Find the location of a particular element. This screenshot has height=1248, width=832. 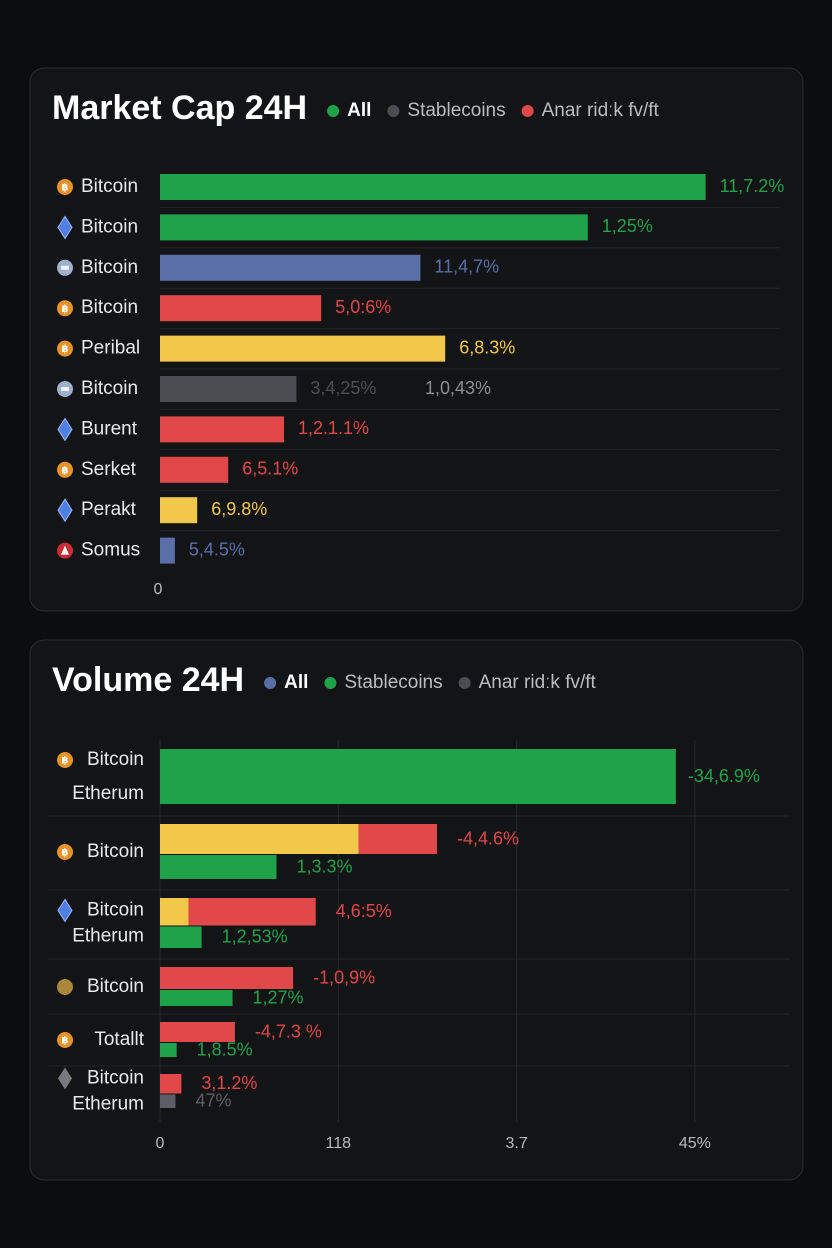

value-label: 3,1.2% is located at coordinates (229, 1083).